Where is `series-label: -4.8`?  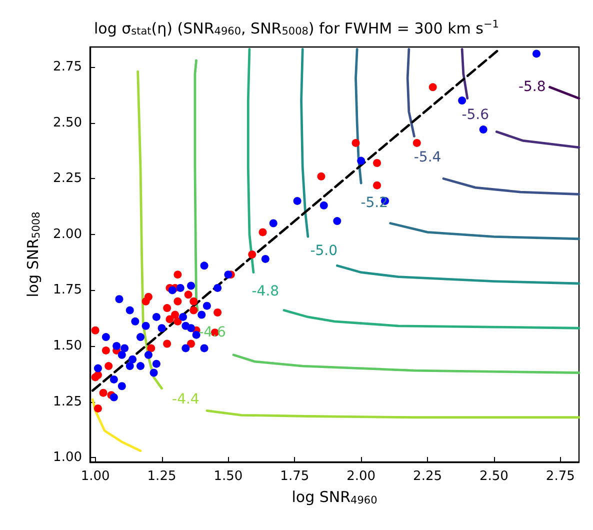
series-label: -4.8 is located at coordinates (266, 291).